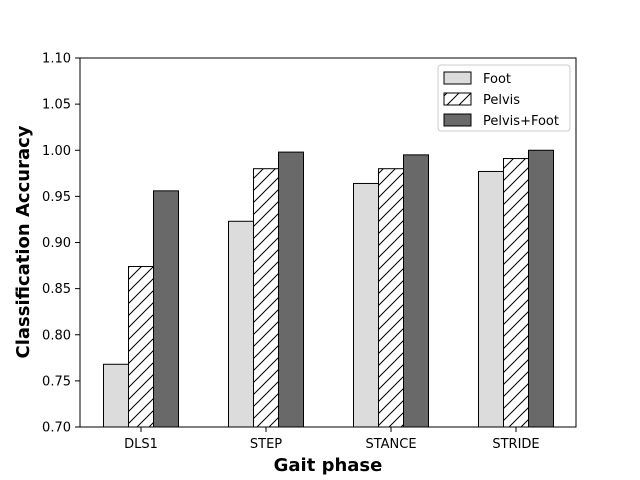  Describe the element at coordinates (56, 428) in the screenshot. I see `y-tick-label: 0.70` at that location.